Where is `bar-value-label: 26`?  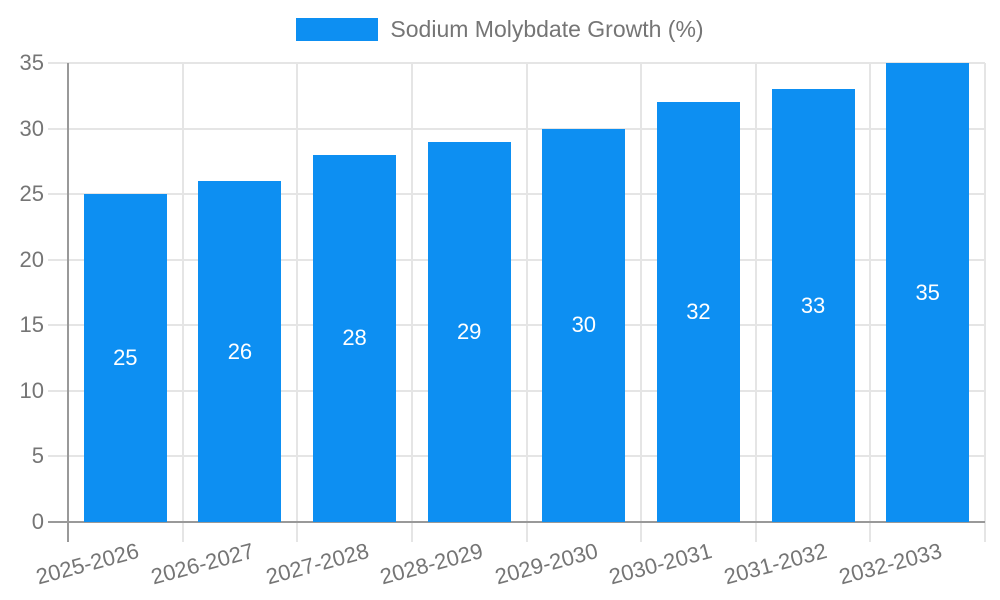
bar-value-label: 26 is located at coordinates (240, 351).